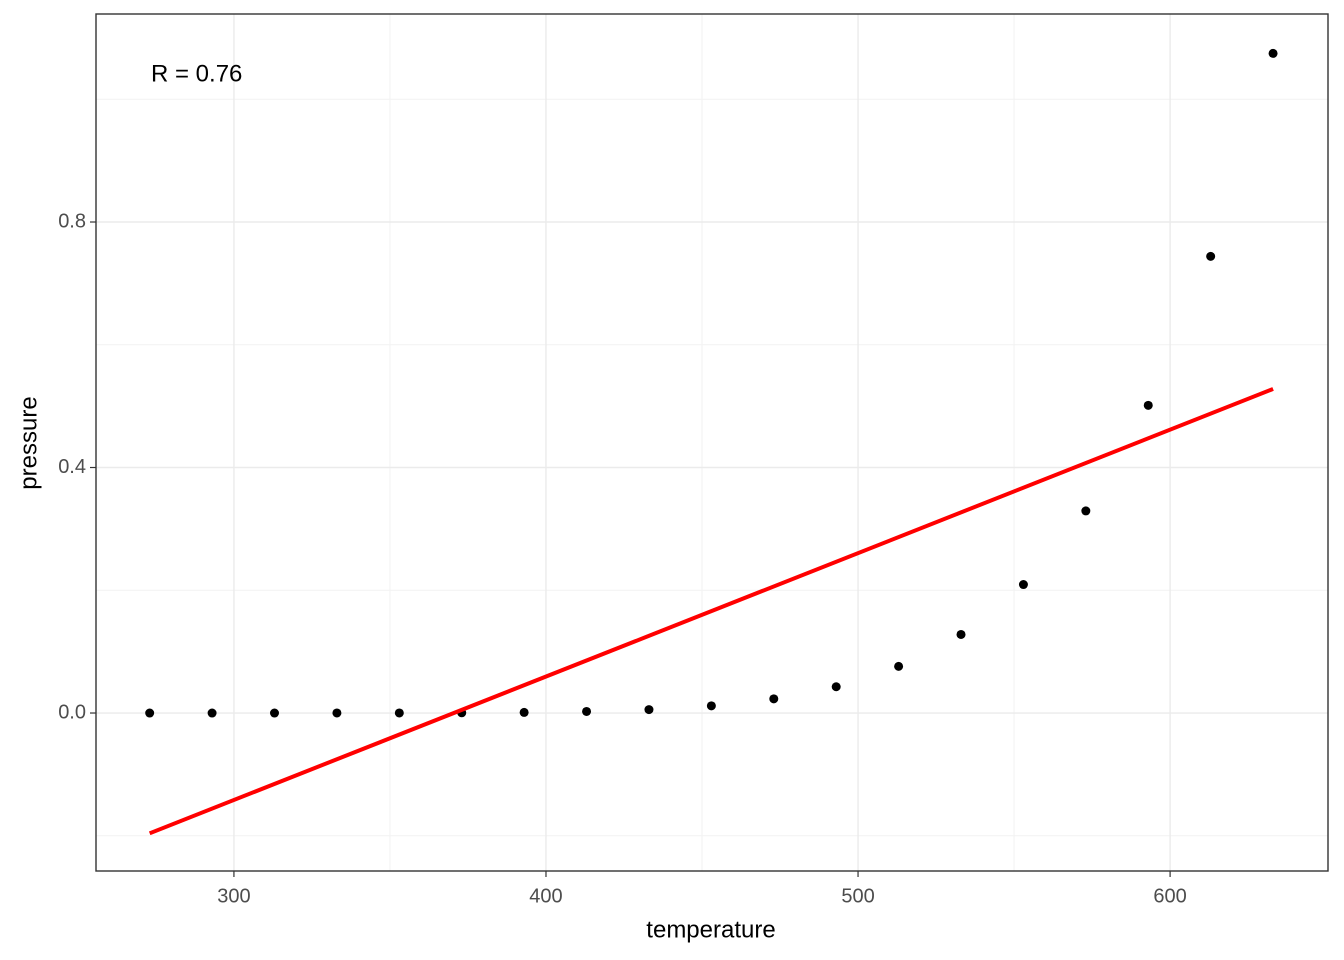 The width and height of the screenshot is (1344, 960). Describe the element at coordinates (857, 896) in the screenshot. I see `x-tick-label: 500` at that location.